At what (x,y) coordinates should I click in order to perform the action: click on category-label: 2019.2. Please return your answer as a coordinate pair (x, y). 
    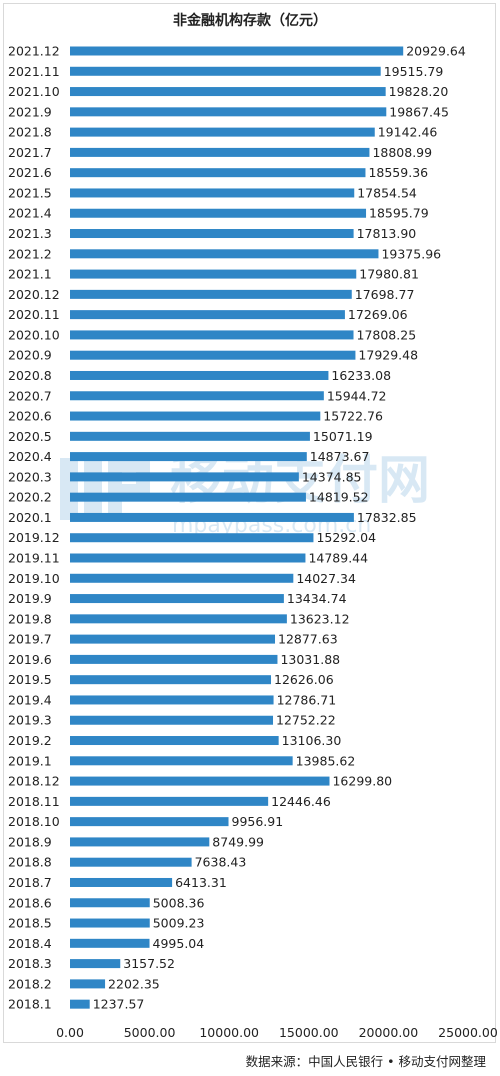
    Looking at the image, I should click on (30, 740).